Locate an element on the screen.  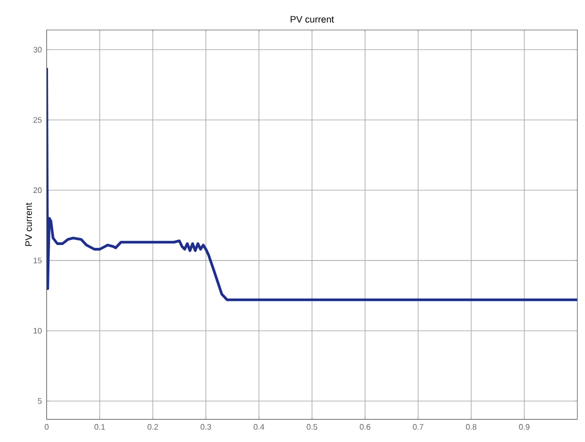
y-tick-label: 20 is located at coordinates (37, 190).